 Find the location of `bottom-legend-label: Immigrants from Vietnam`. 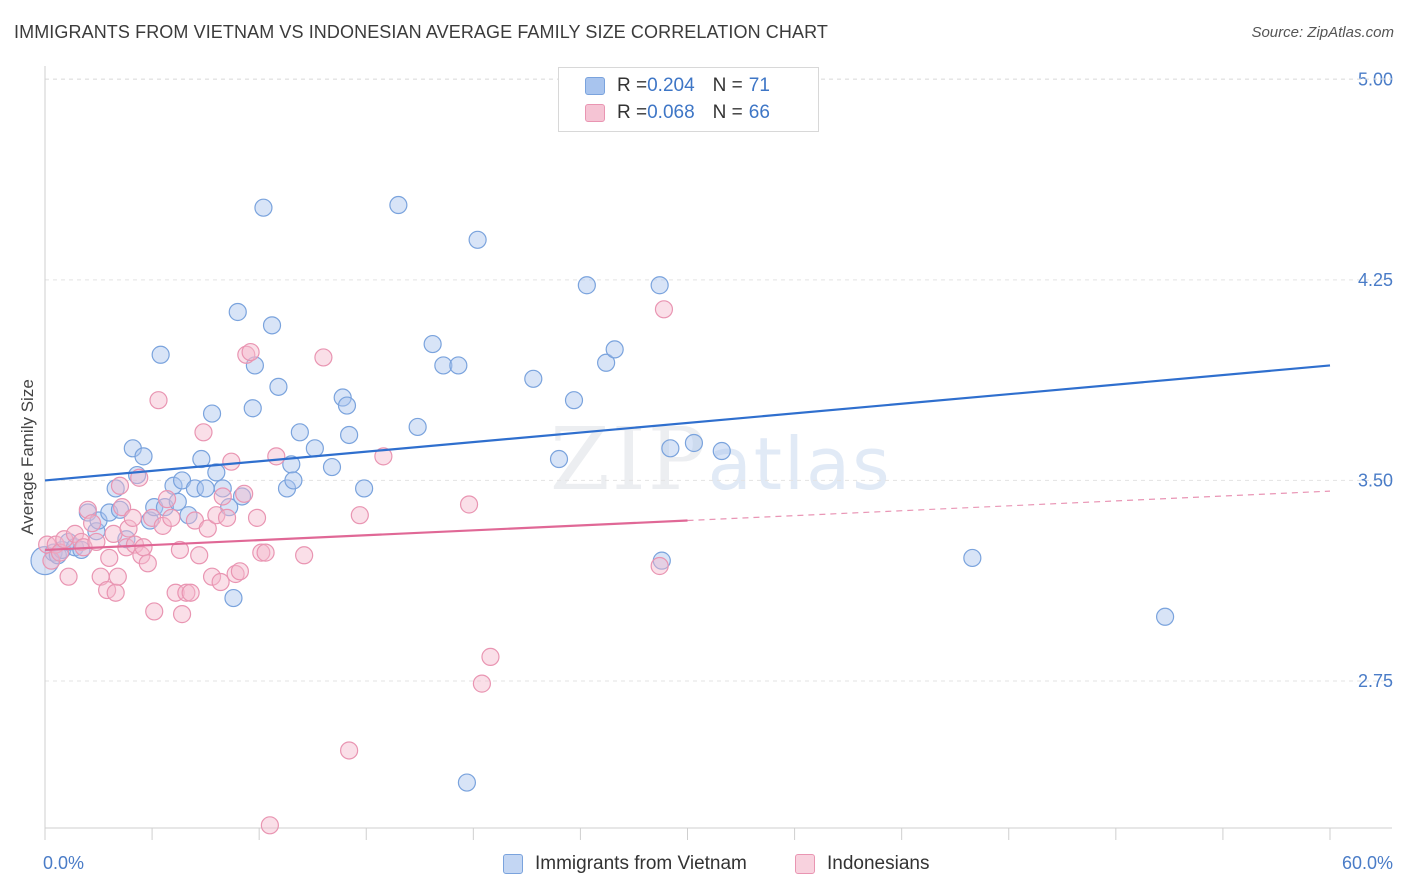

bottom-legend-label: Immigrants from Vietnam is located at coordinates (641, 863).